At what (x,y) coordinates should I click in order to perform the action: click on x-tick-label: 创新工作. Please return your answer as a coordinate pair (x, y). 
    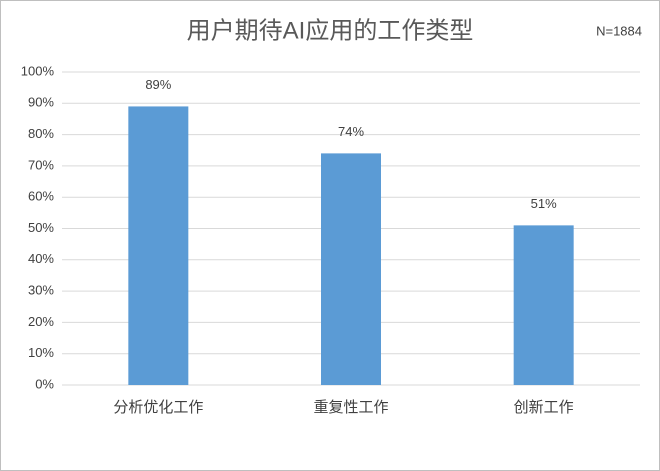
    Looking at the image, I should click on (544, 407).